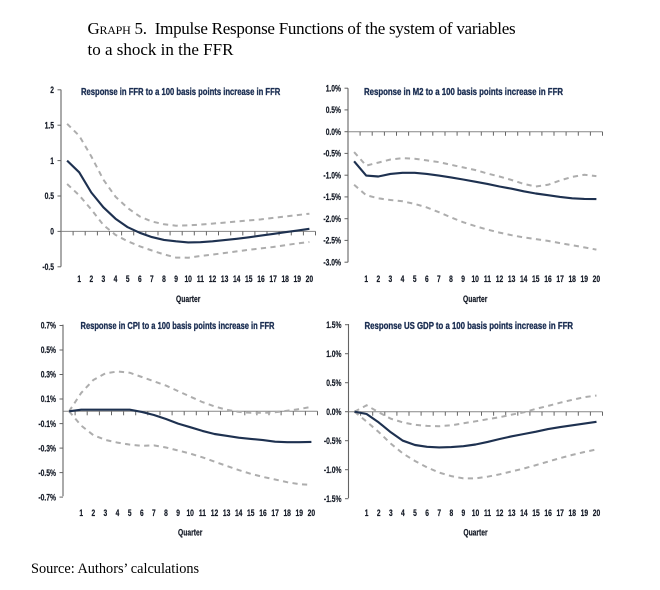 The image size is (660, 590). What do you see at coordinates (49, 125) in the screenshot?
I see `svg-text: 1.5` at bounding box center [49, 125].